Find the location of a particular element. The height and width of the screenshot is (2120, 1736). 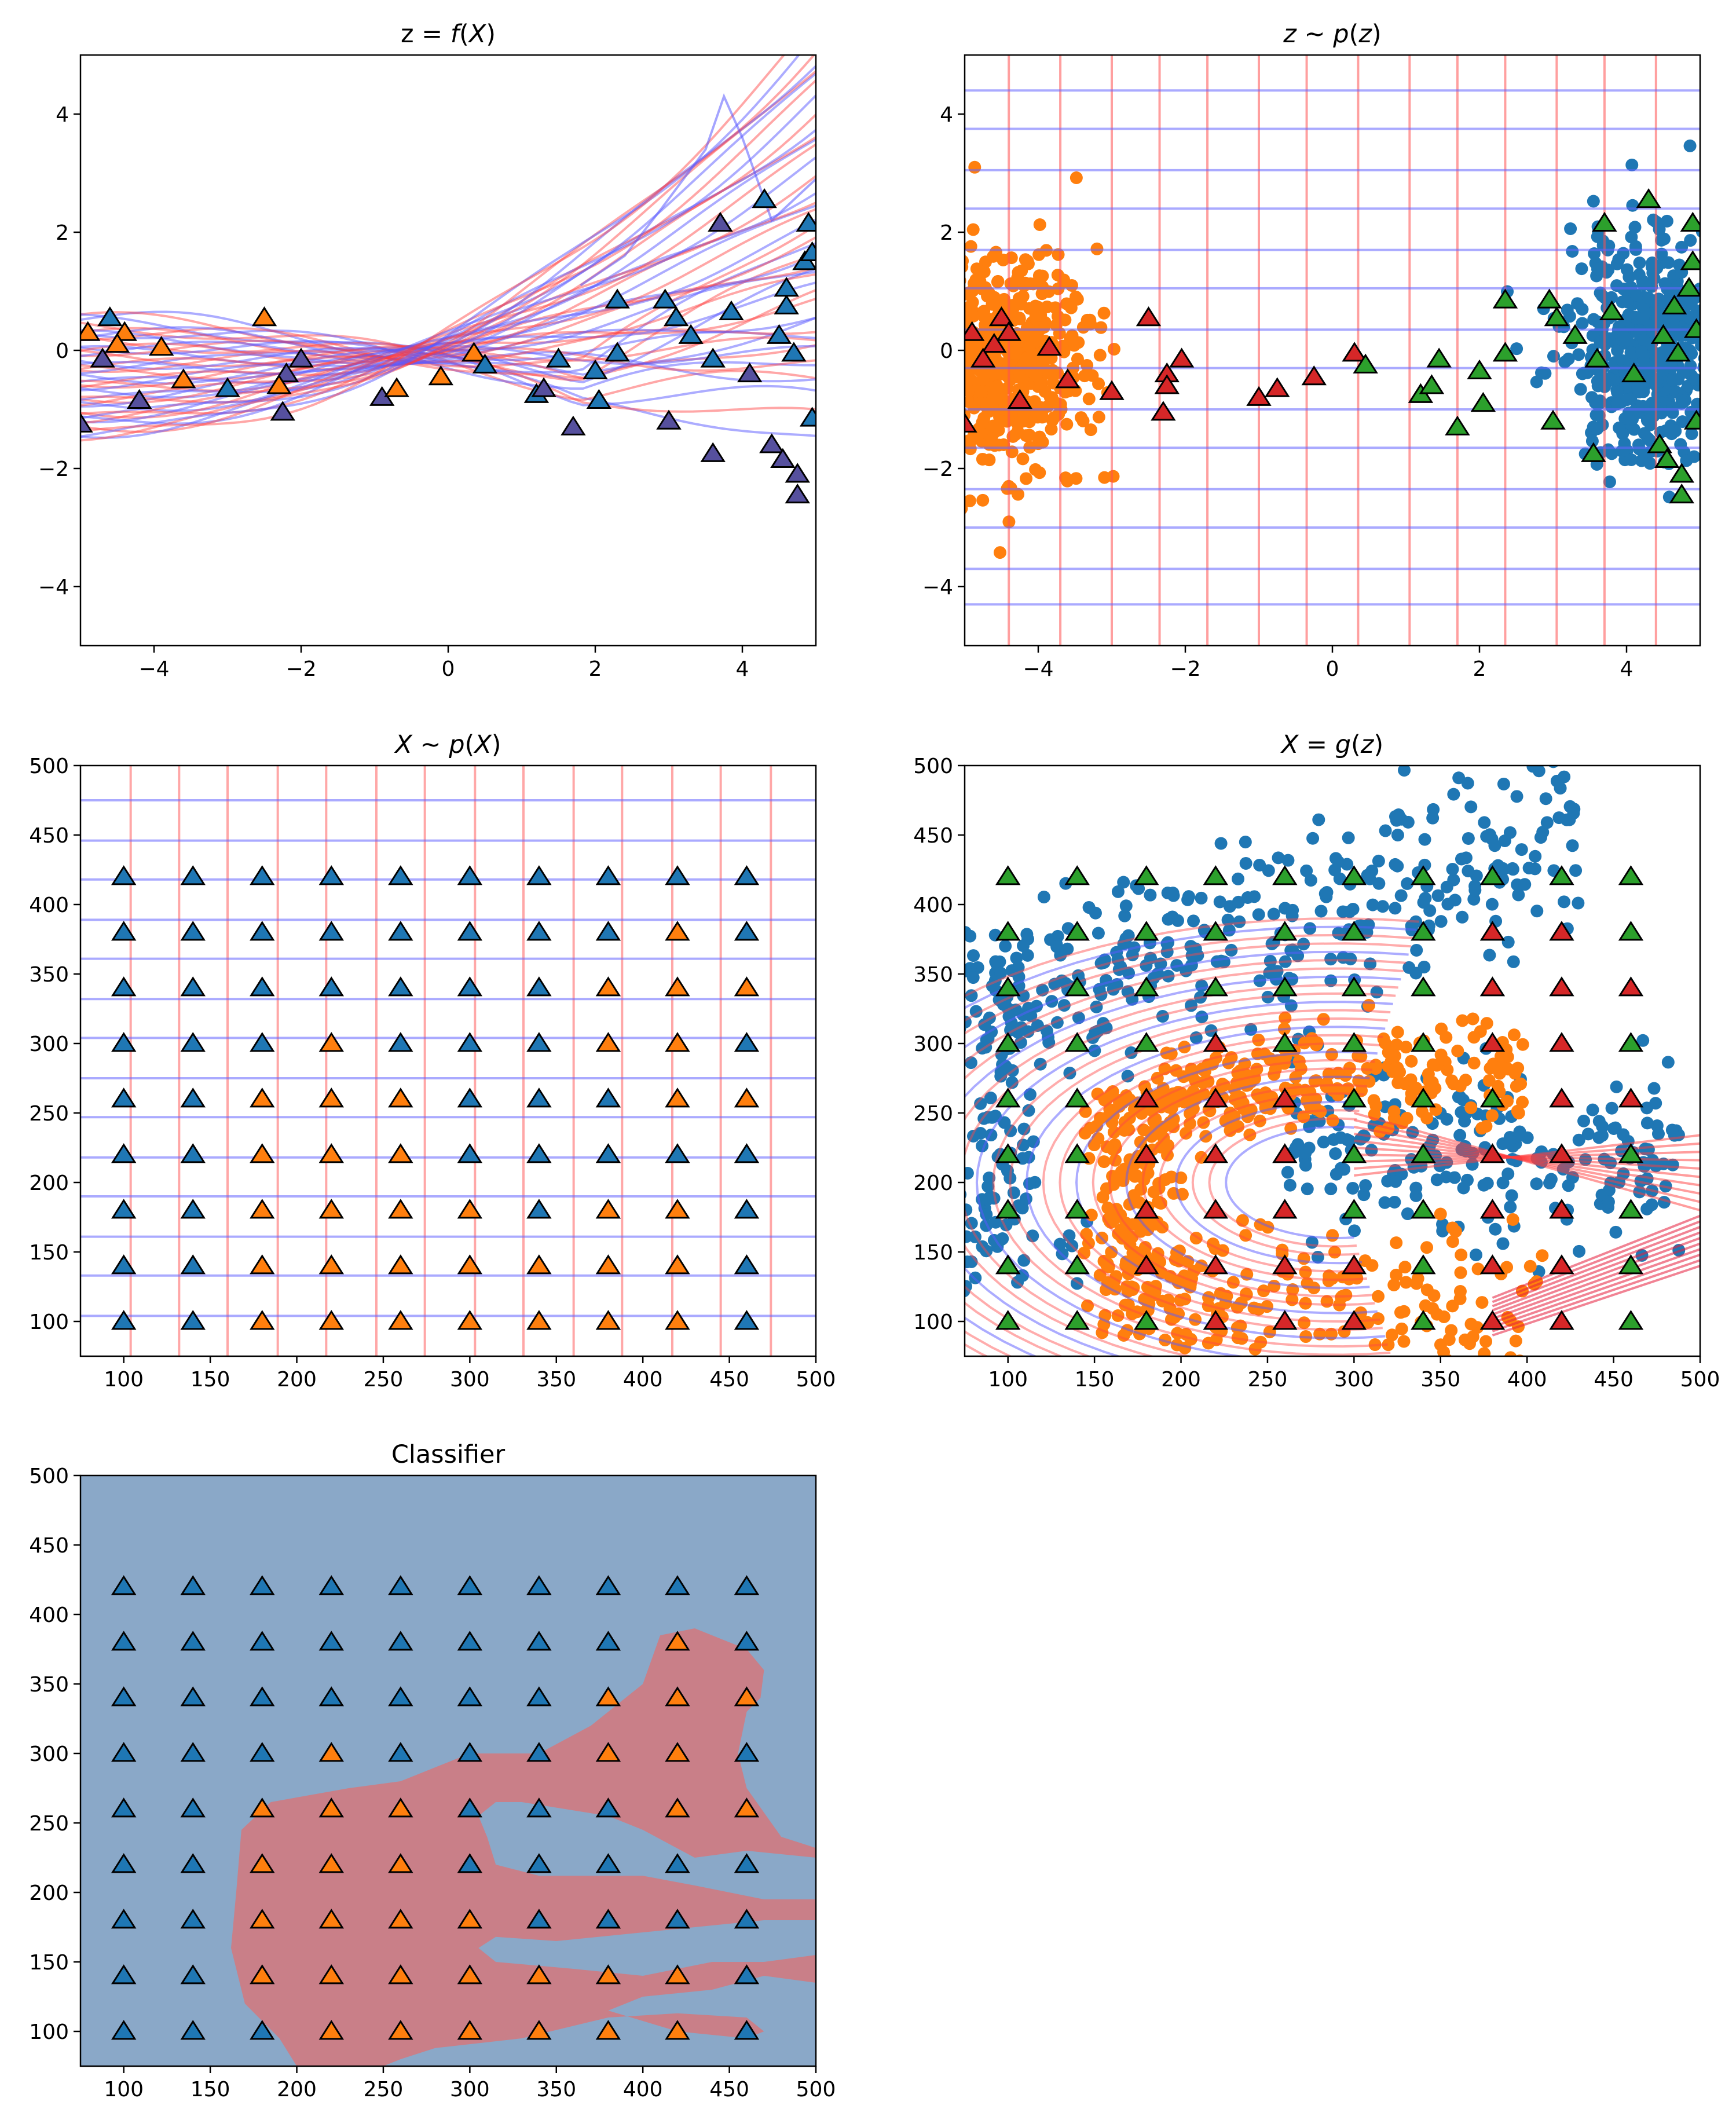

x-tick-label: 250 is located at coordinates (1268, 1380).